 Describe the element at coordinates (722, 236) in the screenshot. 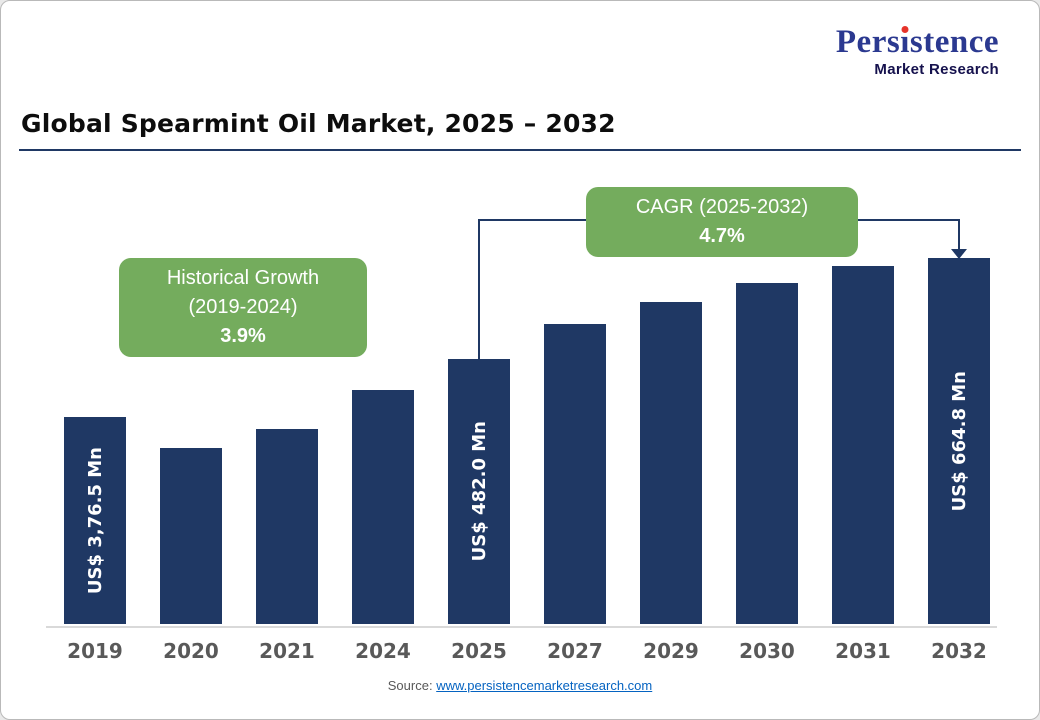

I see `cagr-value: 4.7%` at that location.